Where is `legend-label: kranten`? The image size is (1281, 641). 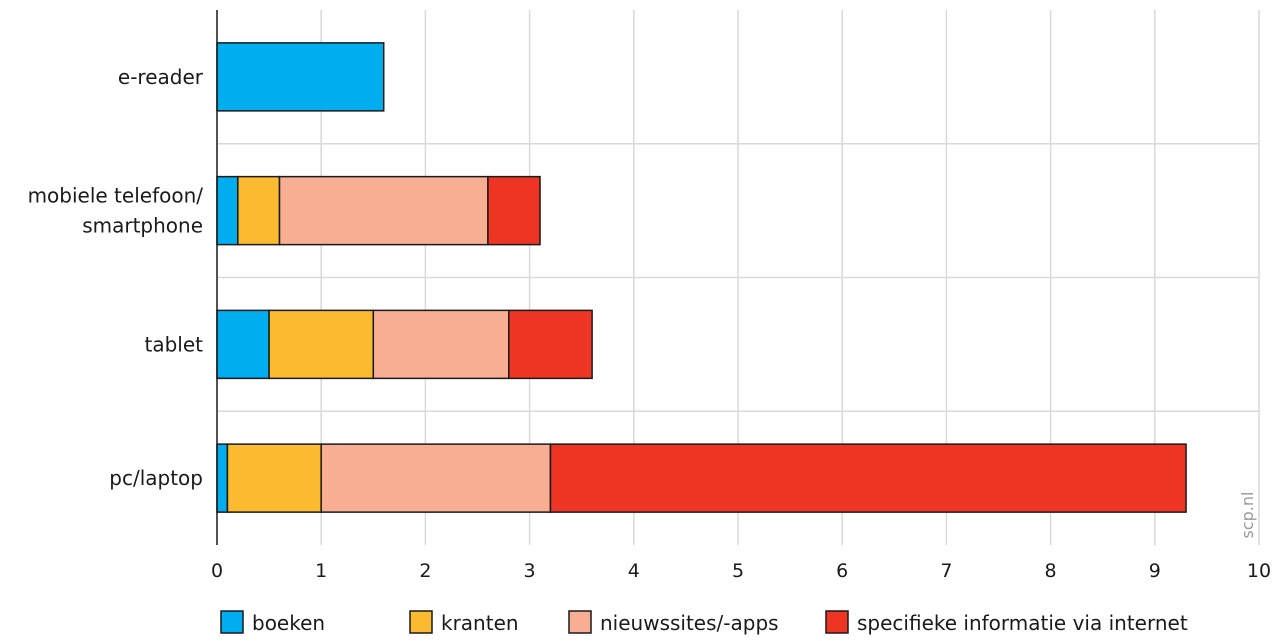
legend-label: kranten is located at coordinates (480, 623).